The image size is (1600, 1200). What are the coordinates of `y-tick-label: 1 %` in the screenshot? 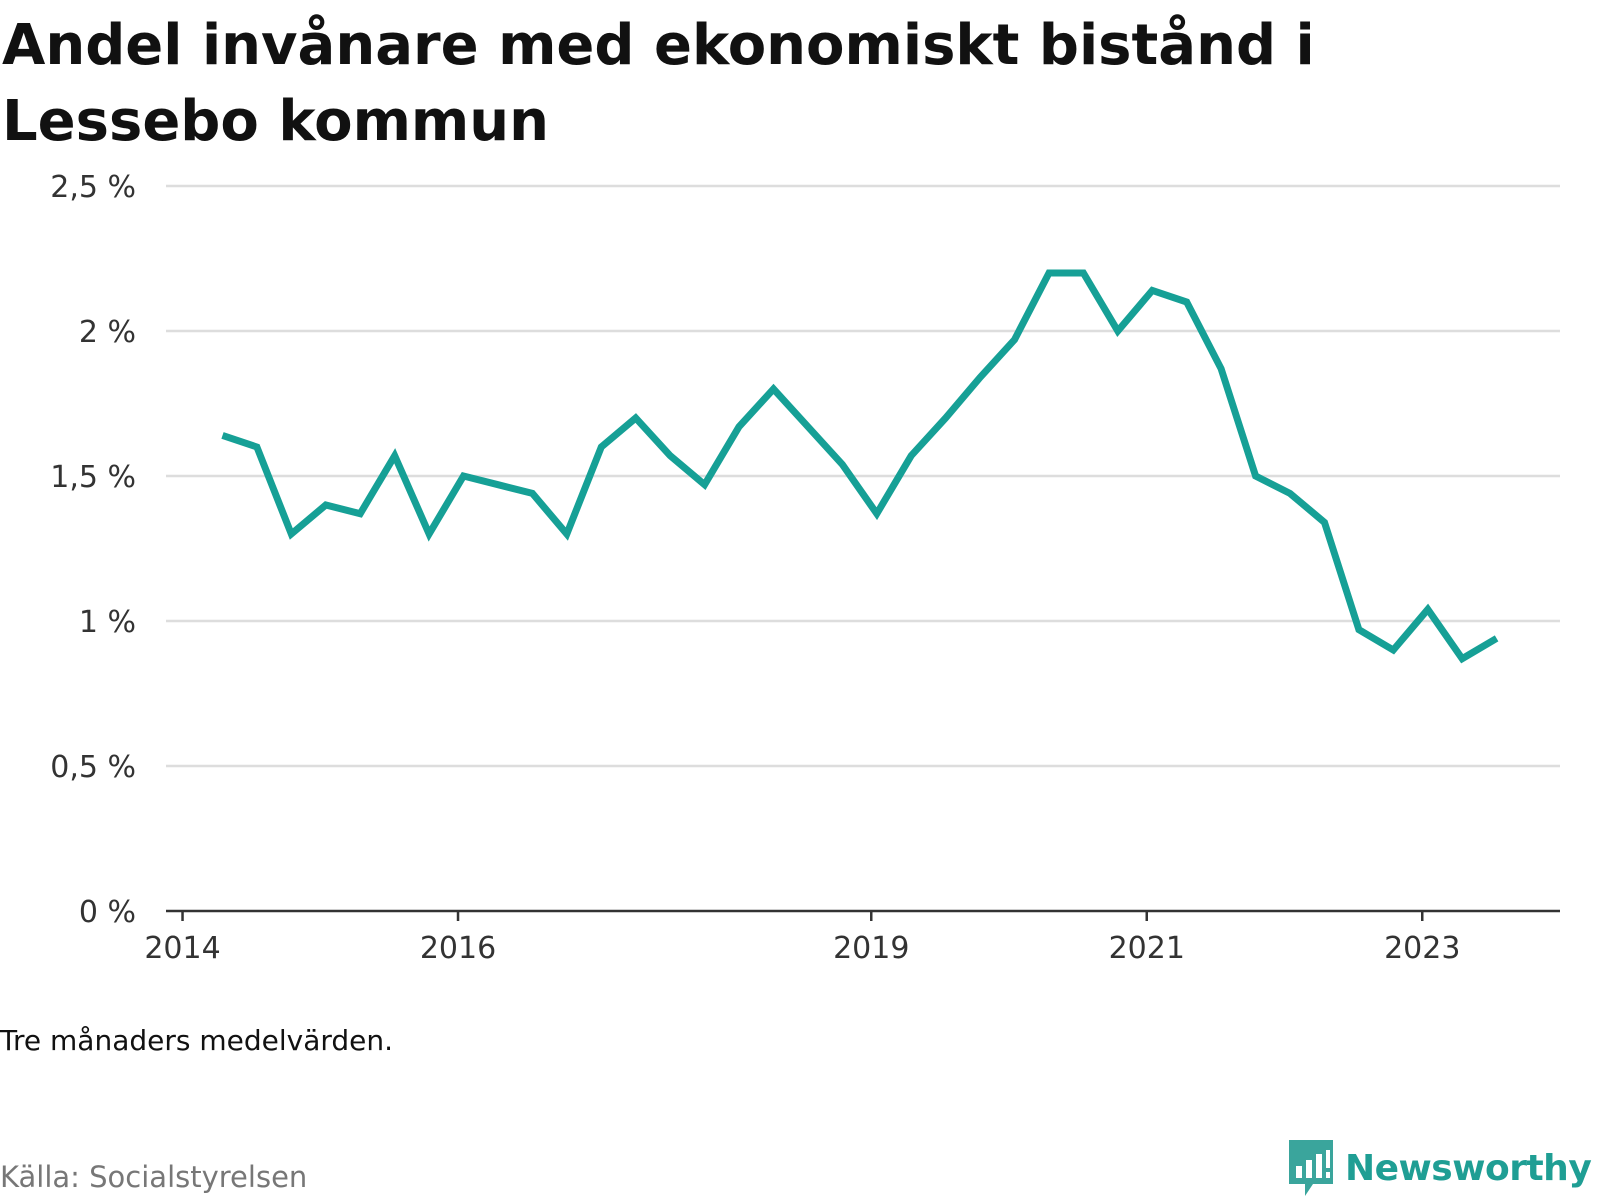 It's located at (107, 622).